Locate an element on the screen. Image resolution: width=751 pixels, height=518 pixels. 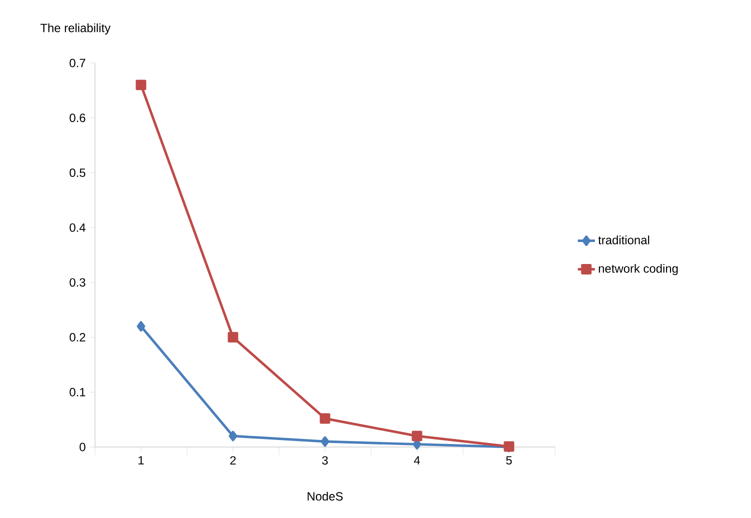
x-axis-title: NodeS is located at coordinates (325, 496).